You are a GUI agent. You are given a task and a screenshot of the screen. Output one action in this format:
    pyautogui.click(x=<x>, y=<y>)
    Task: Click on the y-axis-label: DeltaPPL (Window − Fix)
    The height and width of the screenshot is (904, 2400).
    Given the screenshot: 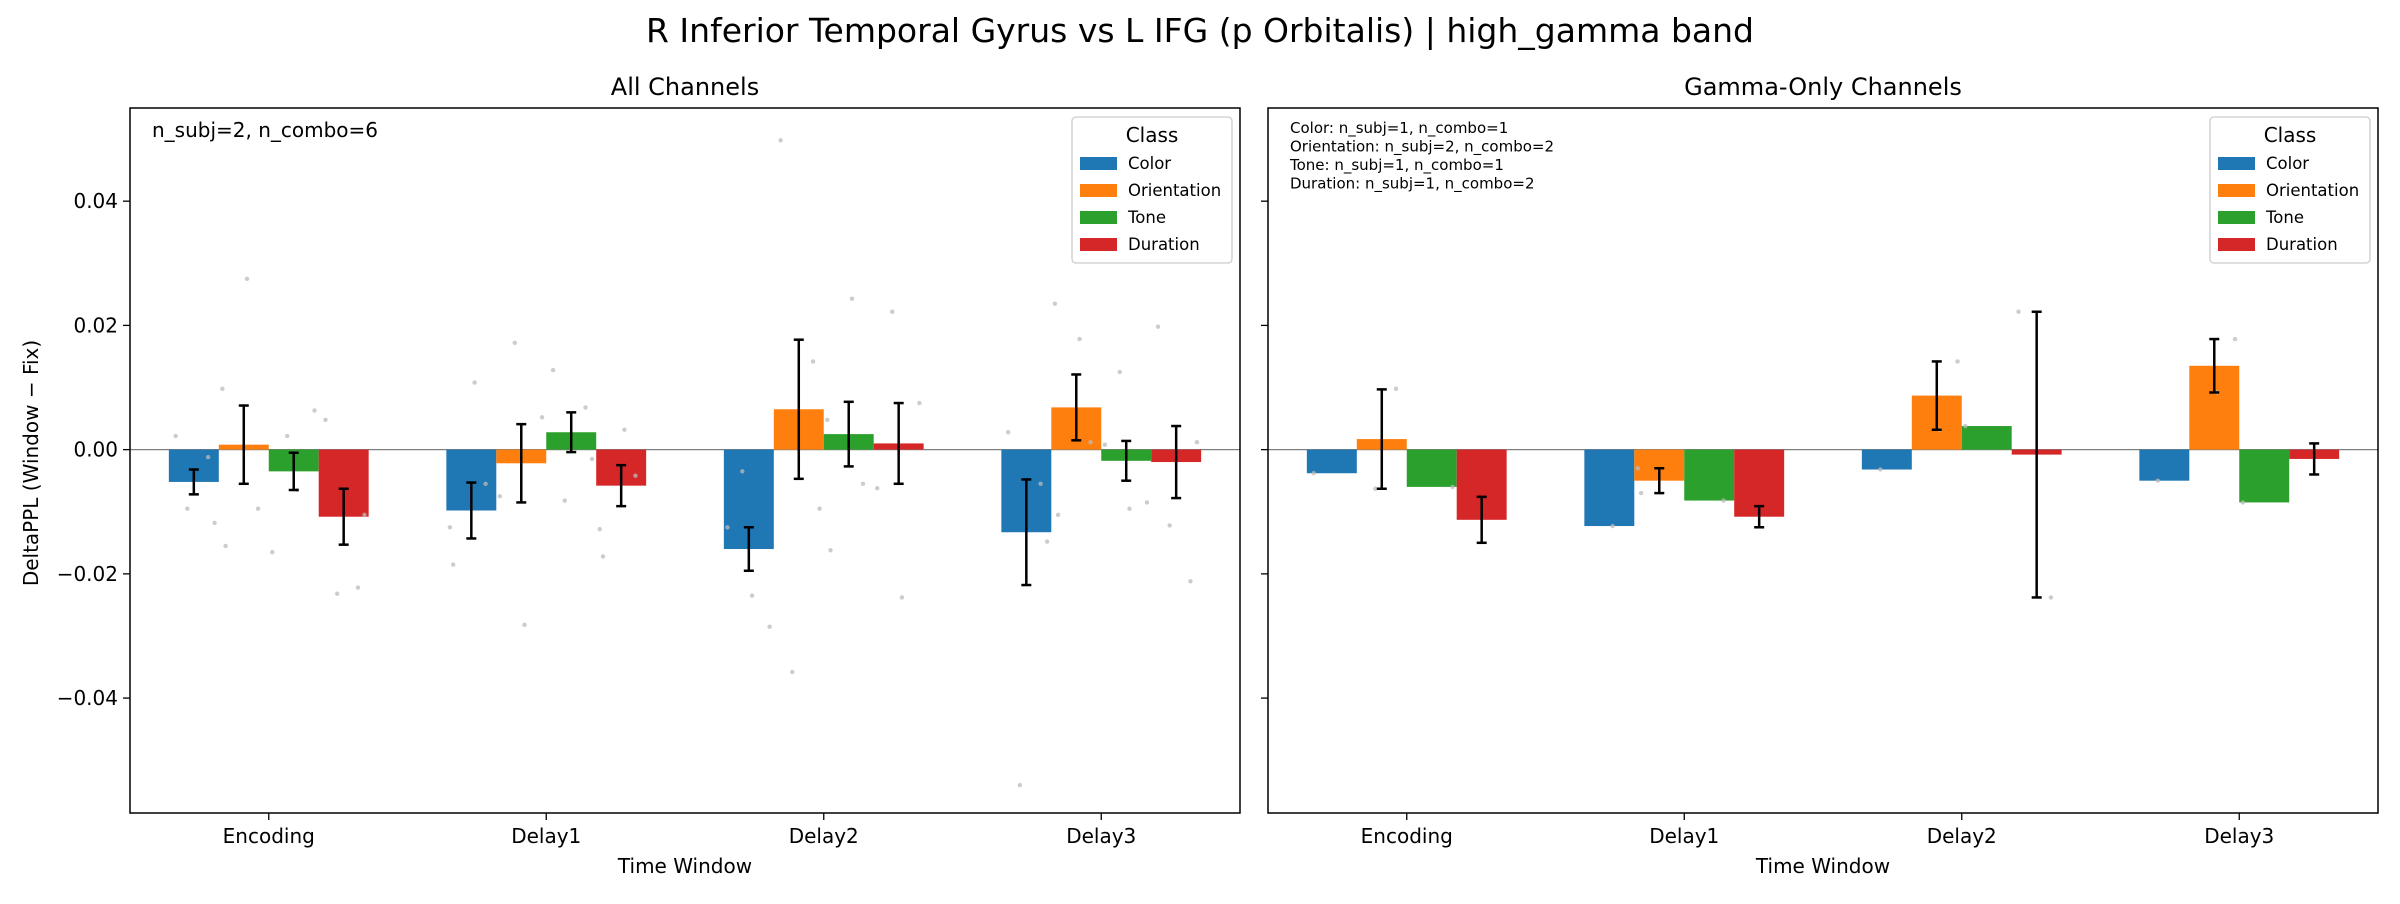 What is the action you would take?
    pyautogui.click(x=31, y=463)
    